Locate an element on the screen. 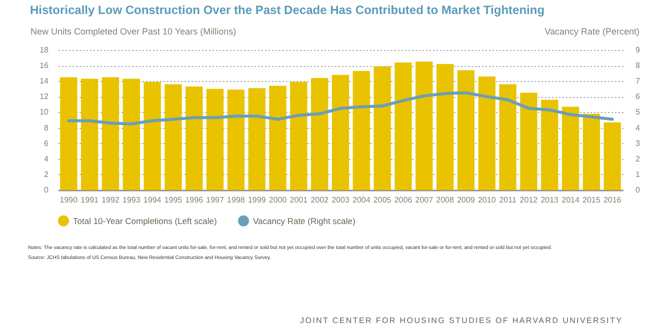 The image size is (652, 335). x-tick-label: 2014 is located at coordinates (571, 200).